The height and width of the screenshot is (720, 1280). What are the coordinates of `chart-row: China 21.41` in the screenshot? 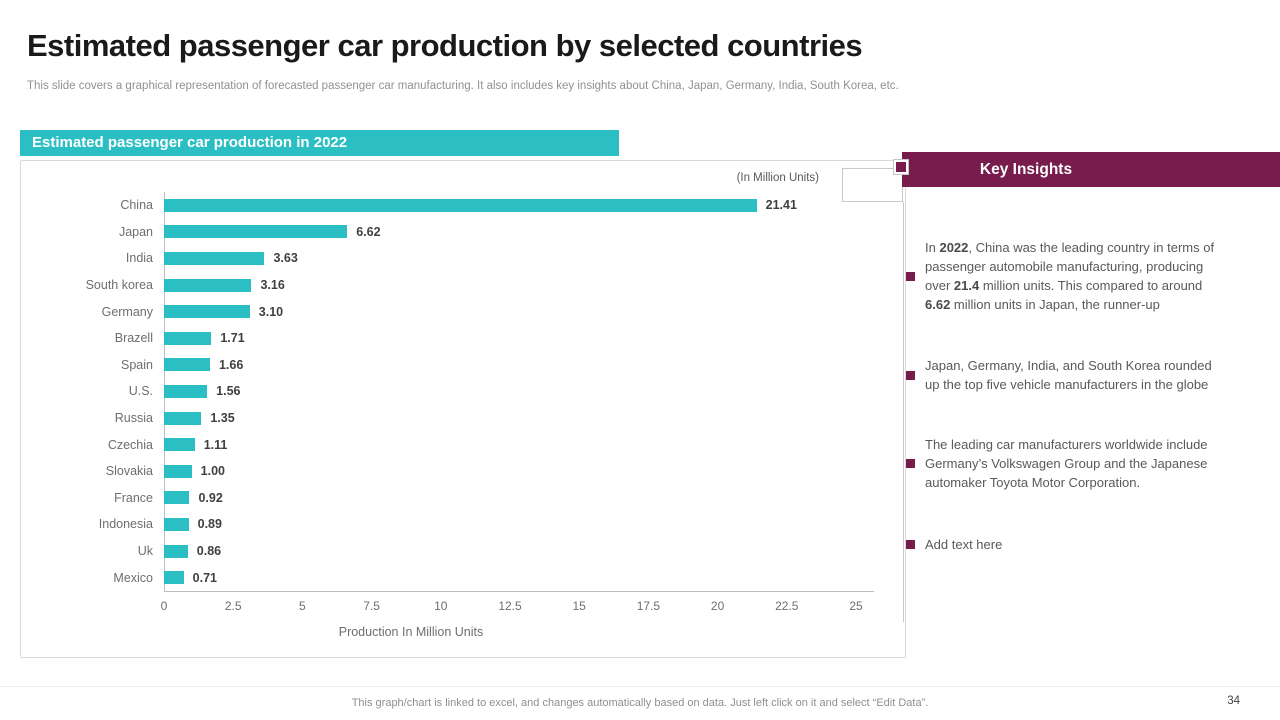 It's located at (463, 205).